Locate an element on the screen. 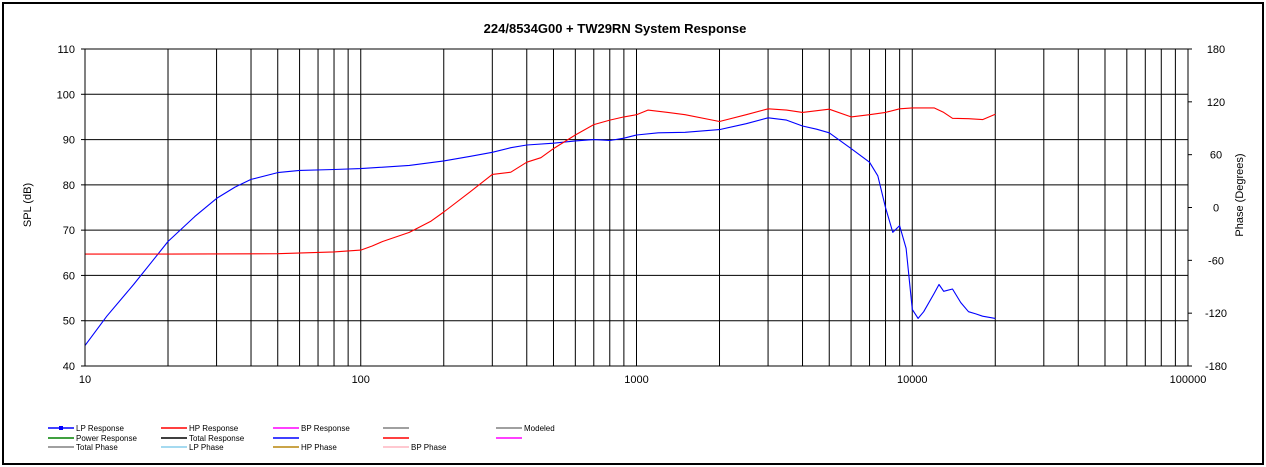  y-tick-label: 70 is located at coordinates (69, 231).